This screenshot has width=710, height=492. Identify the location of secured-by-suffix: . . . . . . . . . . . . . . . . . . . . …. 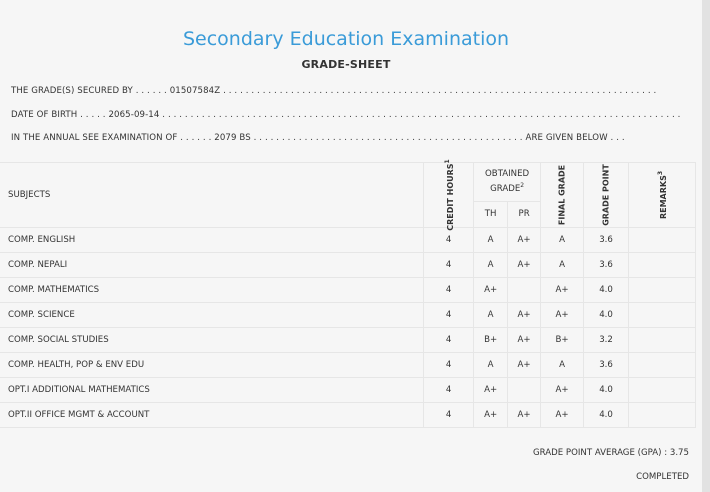
(440, 91).